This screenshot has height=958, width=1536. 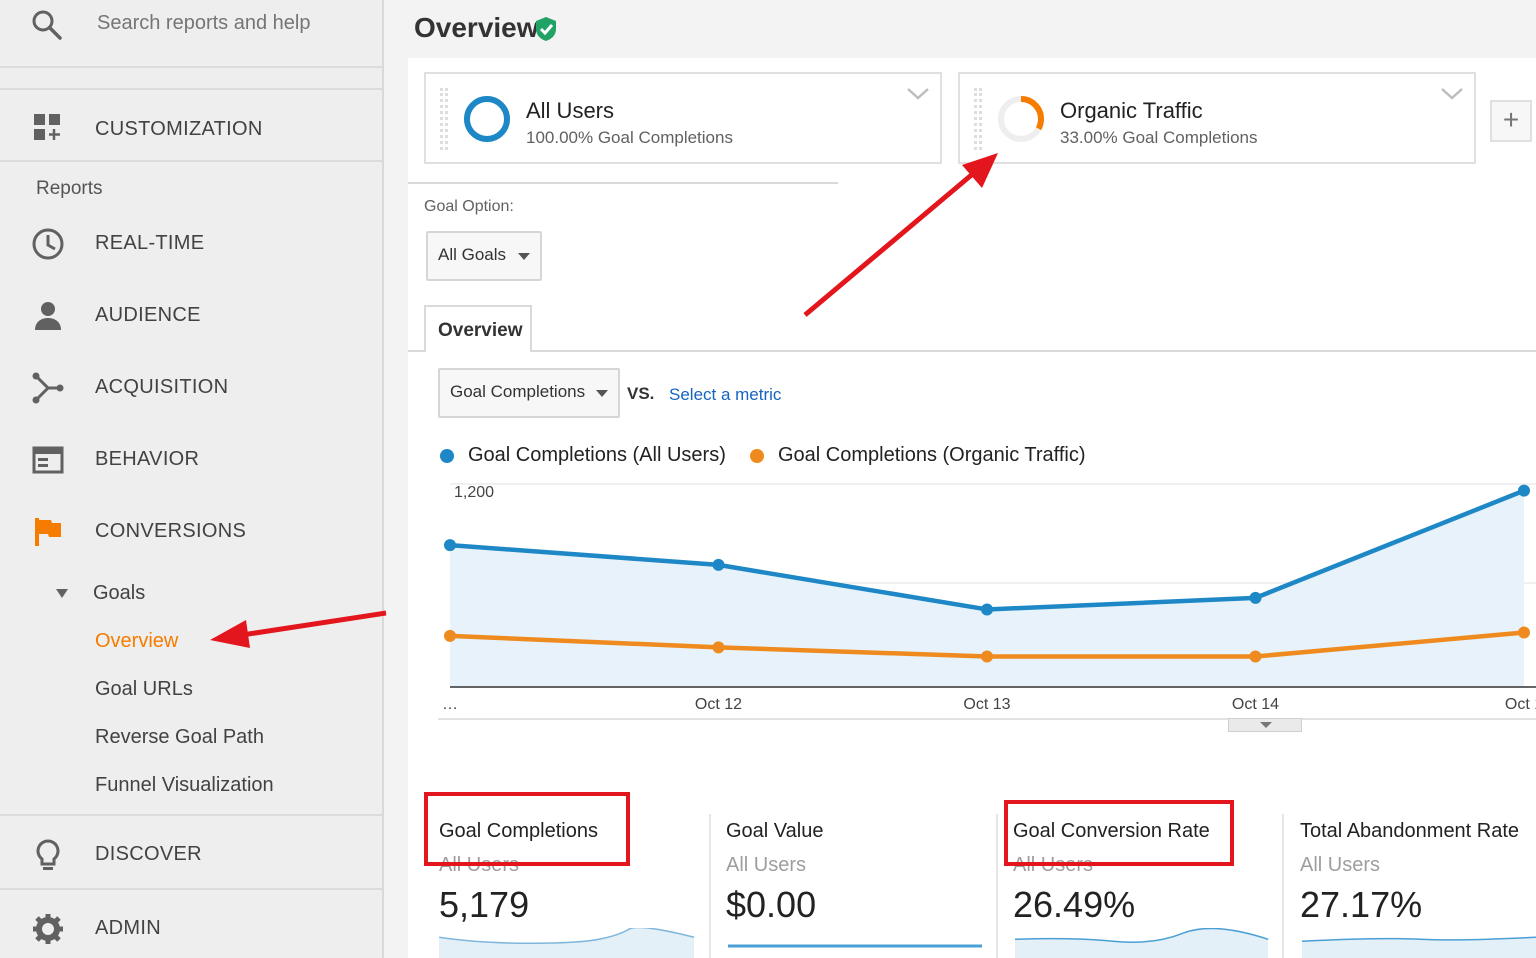 What do you see at coordinates (119, 593) in the screenshot?
I see `sidebar-item-label: Goals` at bounding box center [119, 593].